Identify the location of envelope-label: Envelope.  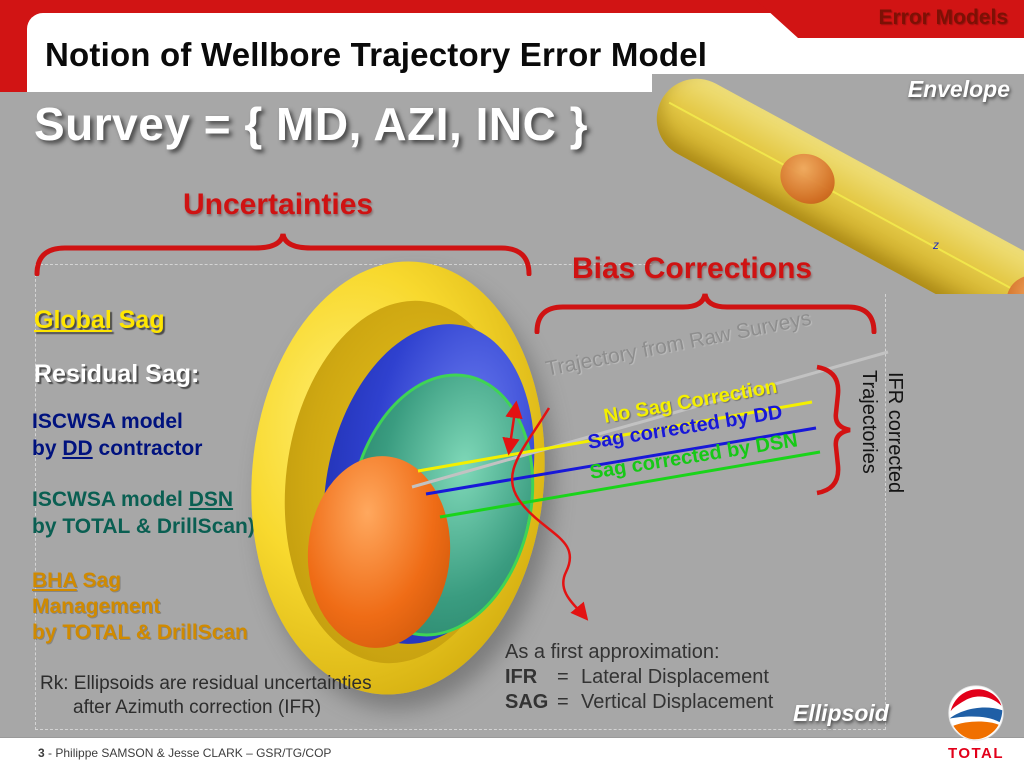
(958, 89).